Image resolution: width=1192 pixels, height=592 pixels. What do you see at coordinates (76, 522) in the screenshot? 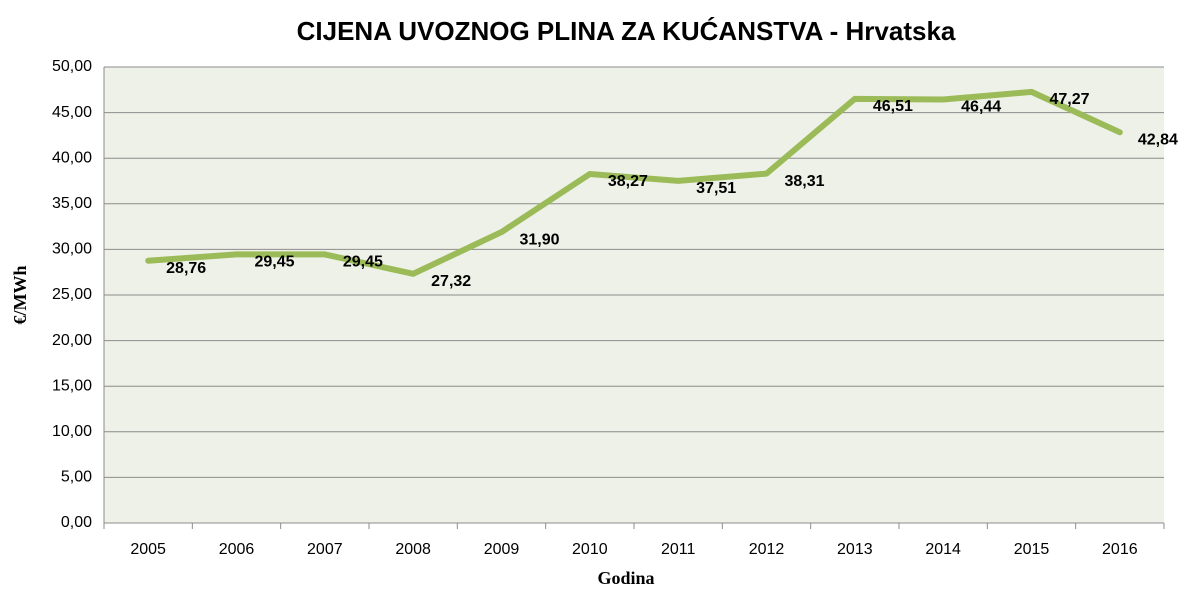
I see `y-tick-label: 0,00` at bounding box center [76, 522].